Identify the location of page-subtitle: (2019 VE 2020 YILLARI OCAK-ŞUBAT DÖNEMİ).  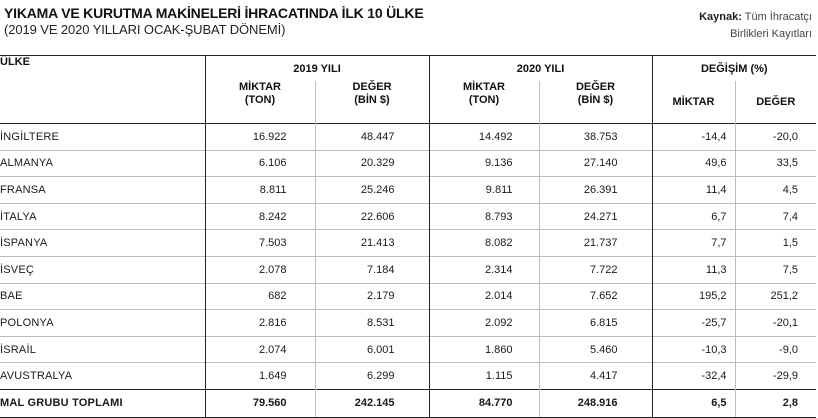
(145, 29).